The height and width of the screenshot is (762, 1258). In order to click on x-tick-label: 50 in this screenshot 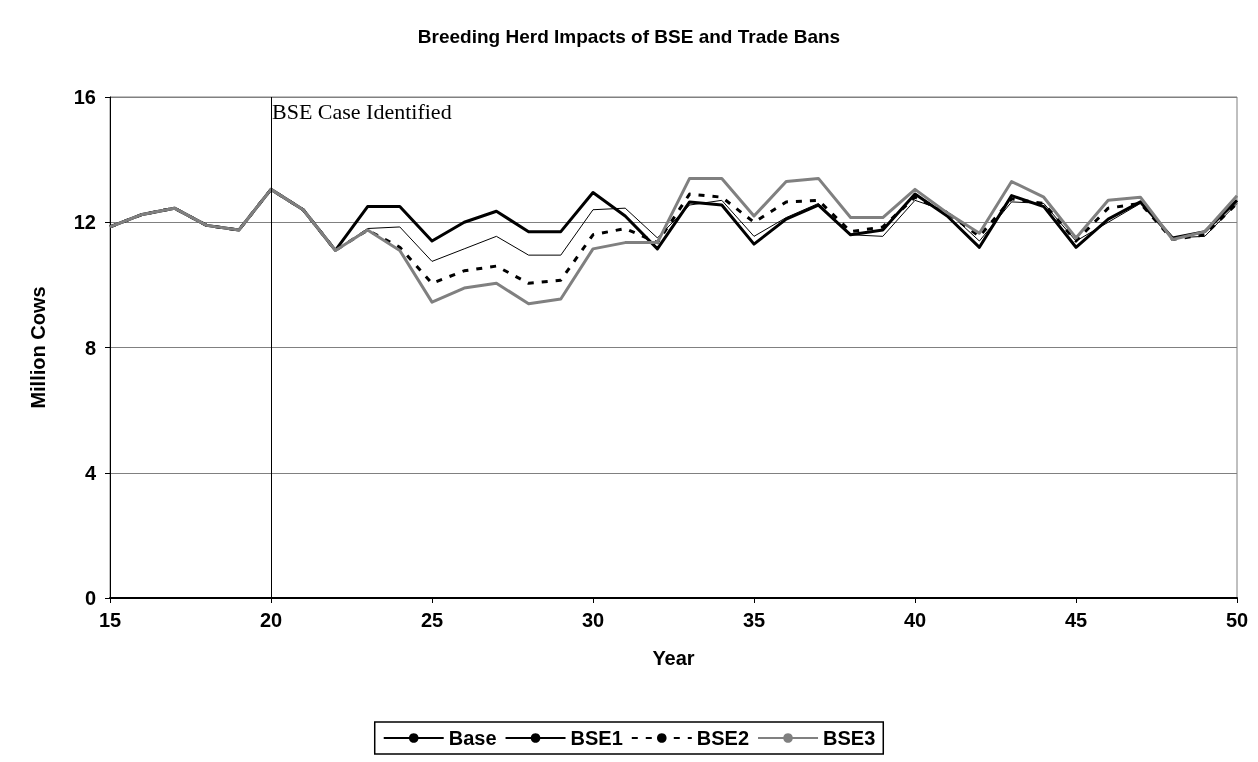, I will do `click(1237, 620)`.